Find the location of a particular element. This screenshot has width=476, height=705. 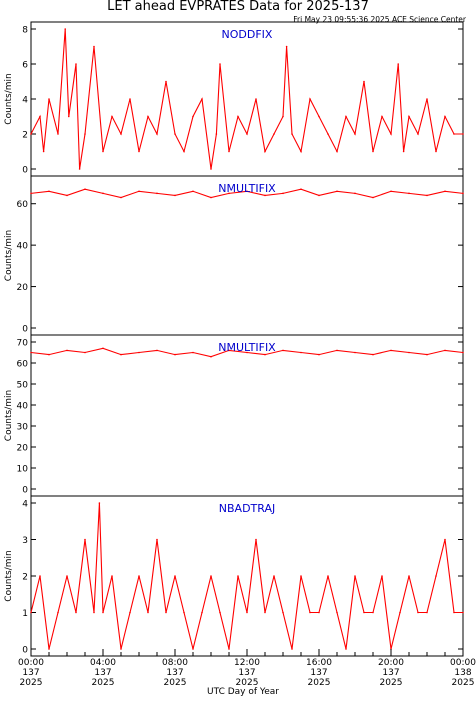

x-tick-time: 16:00 is located at coordinates (319, 663).